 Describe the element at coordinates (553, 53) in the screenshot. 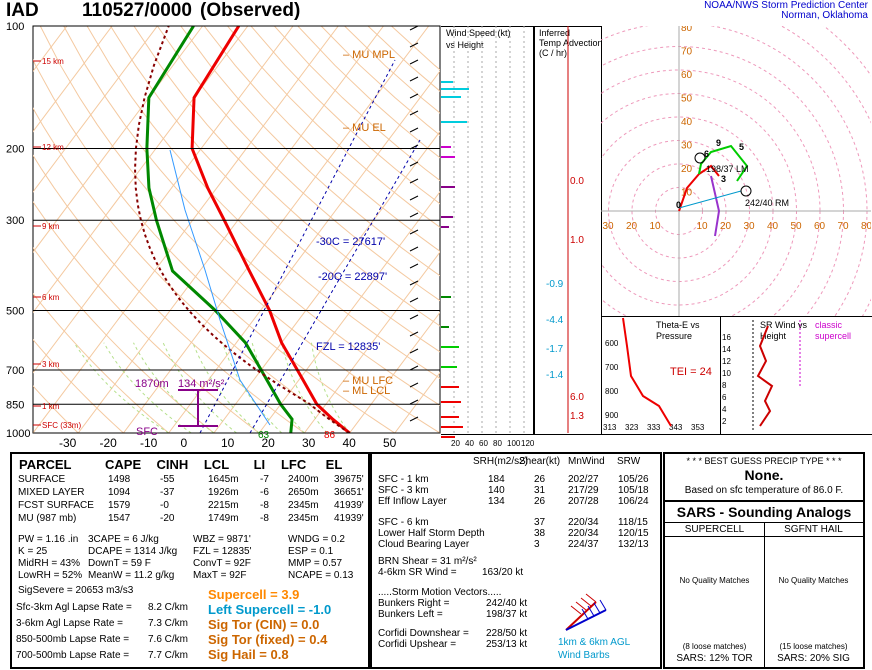

I see `temp-adv-title3: (C / hr)` at that location.